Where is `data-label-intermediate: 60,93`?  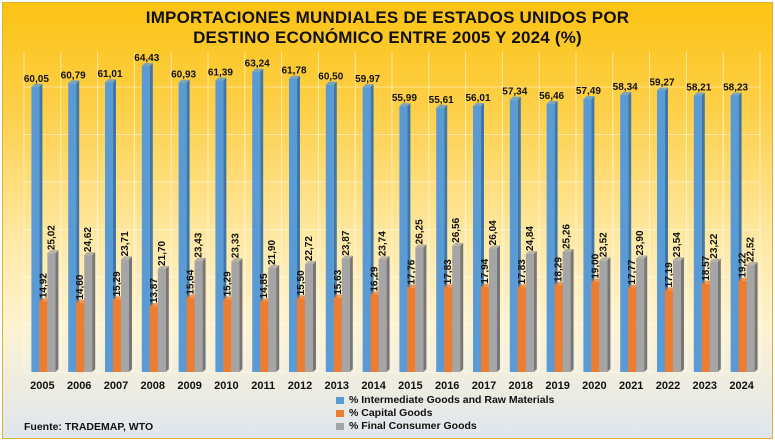 data-label-intermediate: 60,93 is located at coordinates (183, 75).